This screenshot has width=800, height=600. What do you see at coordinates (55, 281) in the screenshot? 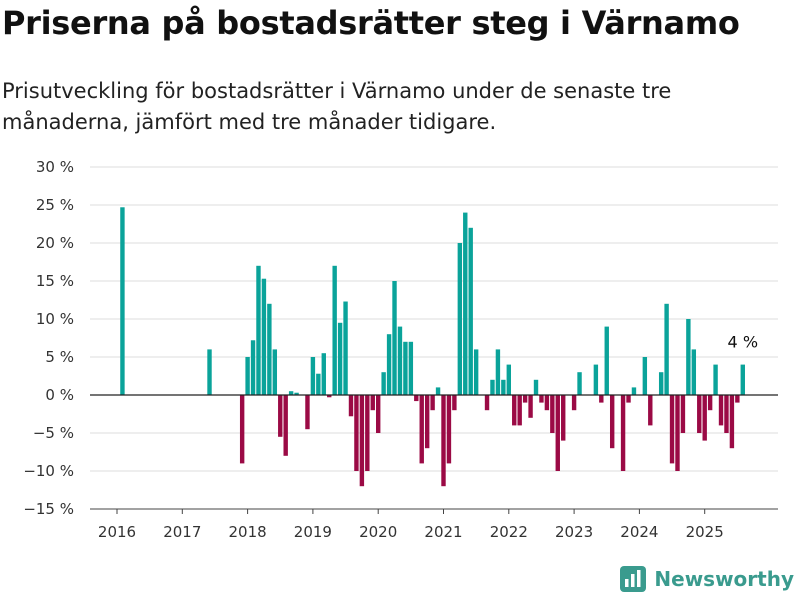
I see `y-tick-label: 15 %` at bounding box center [55, 281].